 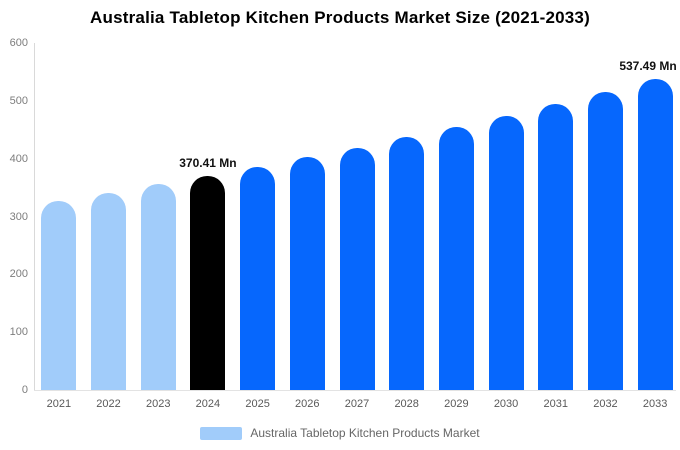 I want to click on bar-2027, so click(x=357, y=268).